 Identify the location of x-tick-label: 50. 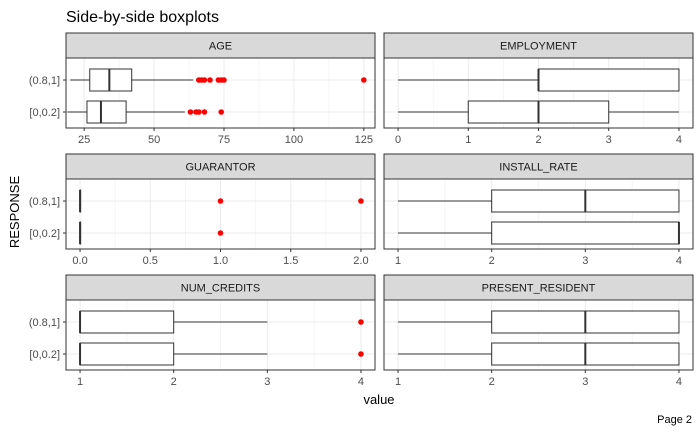
(154, 140).